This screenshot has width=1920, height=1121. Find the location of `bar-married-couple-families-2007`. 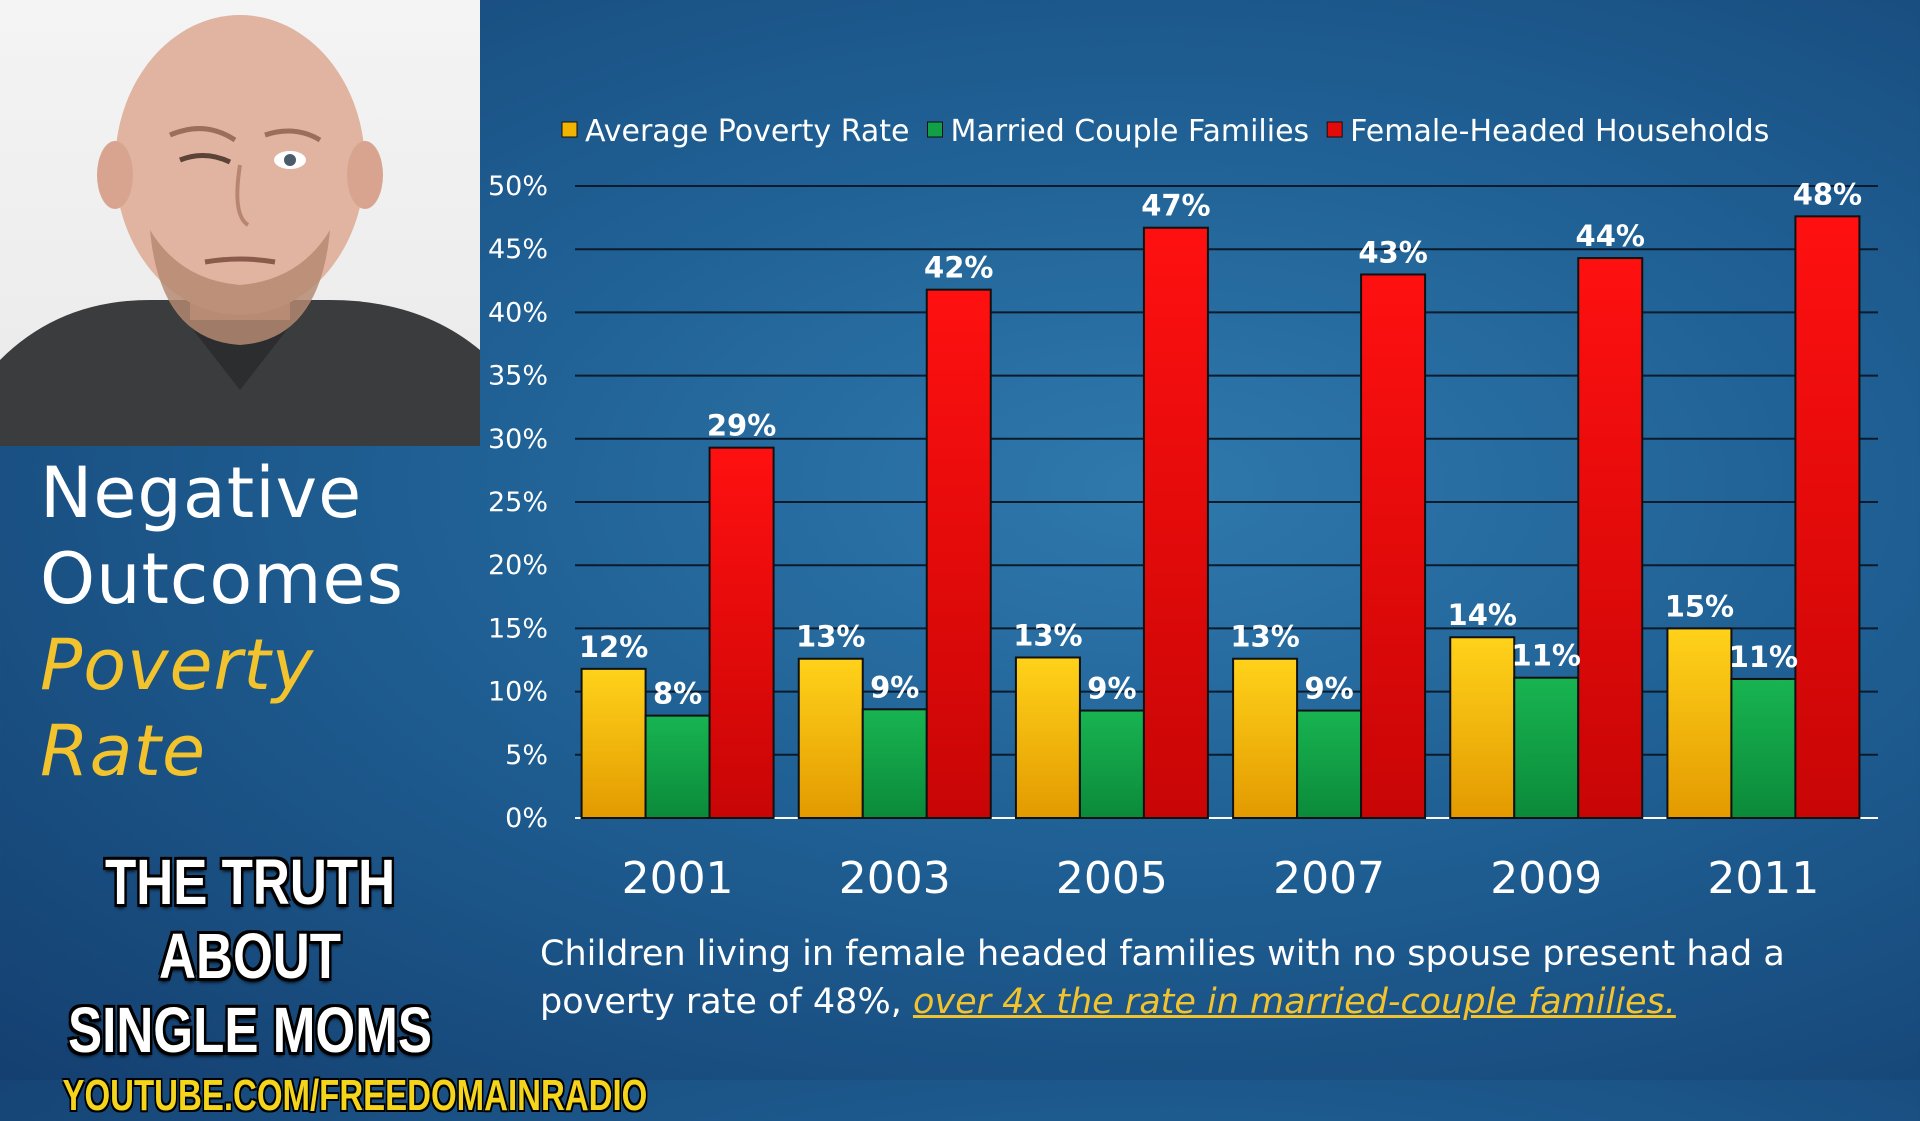

bar-married-couple-families-2007 is located at coordinates (1329, 764).